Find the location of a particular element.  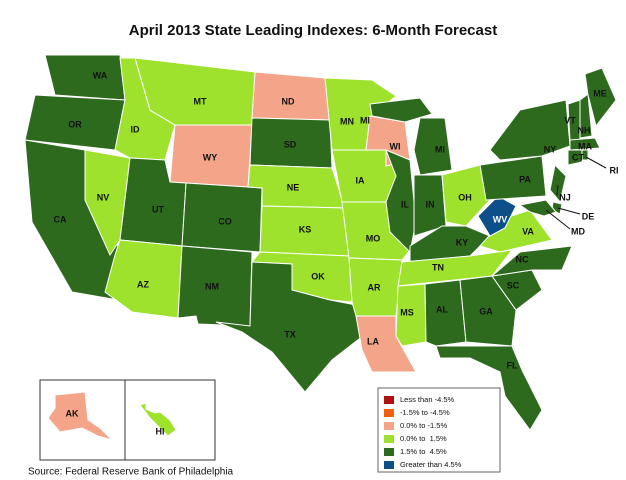

state-label: MS is located at coordinates (407, 312).